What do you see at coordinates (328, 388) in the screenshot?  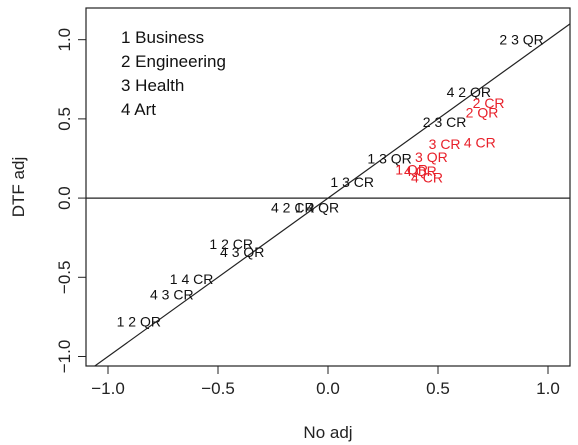 I see `x-tick-label: 0.0` at bounding box center [328, 388].